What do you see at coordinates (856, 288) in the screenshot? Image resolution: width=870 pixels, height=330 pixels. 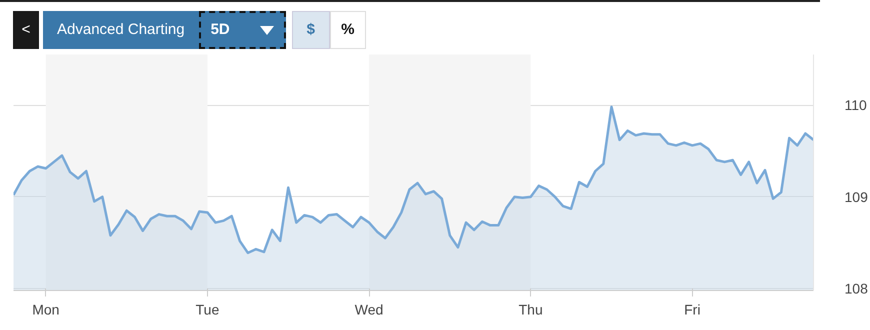 I see `y-tick-label: 108` at bounding box center [856, 288].